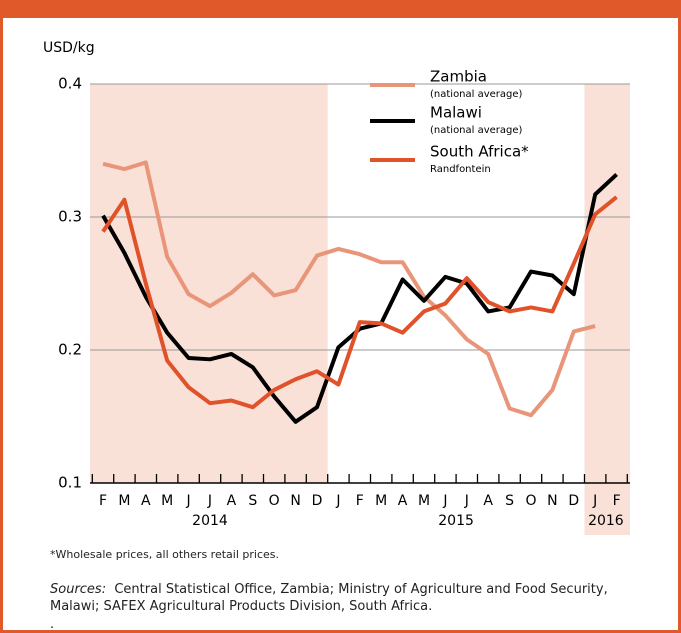 The image size is (681, 633). What do you see at coordinates (70, 483) in the screenshot?
I see `y-tick-label: 0.1` at bounding box center [70, 483].